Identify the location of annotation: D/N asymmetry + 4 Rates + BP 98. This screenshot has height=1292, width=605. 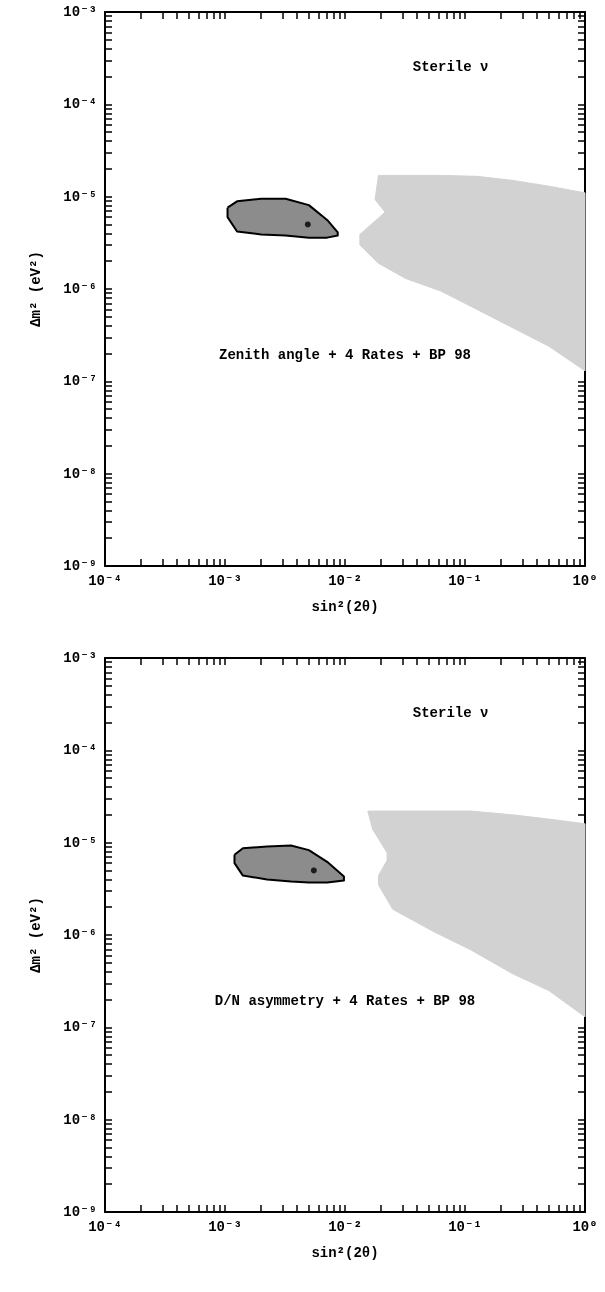
(345, 1001).